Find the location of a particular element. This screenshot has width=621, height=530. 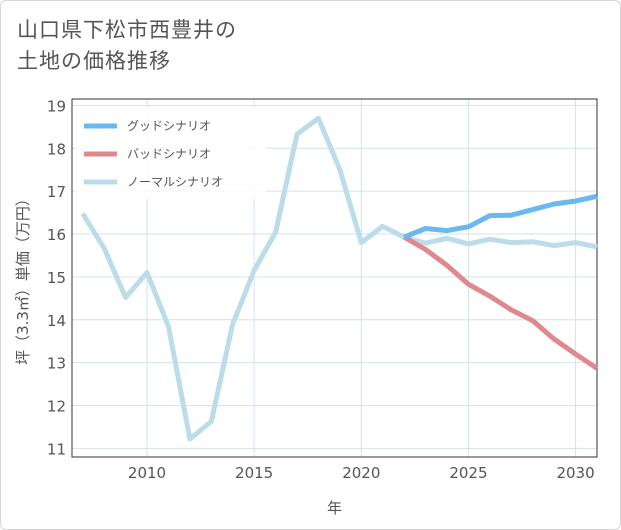

y-tick-label: 17 is located at coordinates (56, 192).